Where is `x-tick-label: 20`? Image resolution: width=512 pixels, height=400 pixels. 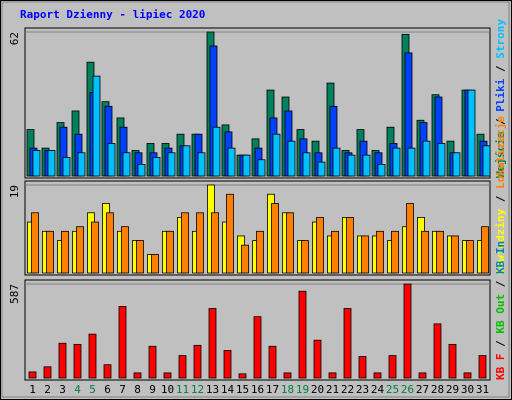
x-tick-label: 20 is located at coordinates (317, 389).